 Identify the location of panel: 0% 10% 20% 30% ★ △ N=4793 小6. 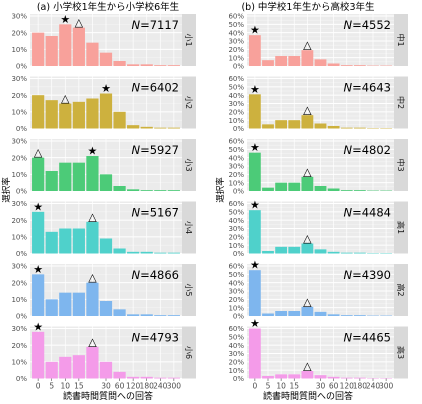
(103, 351).